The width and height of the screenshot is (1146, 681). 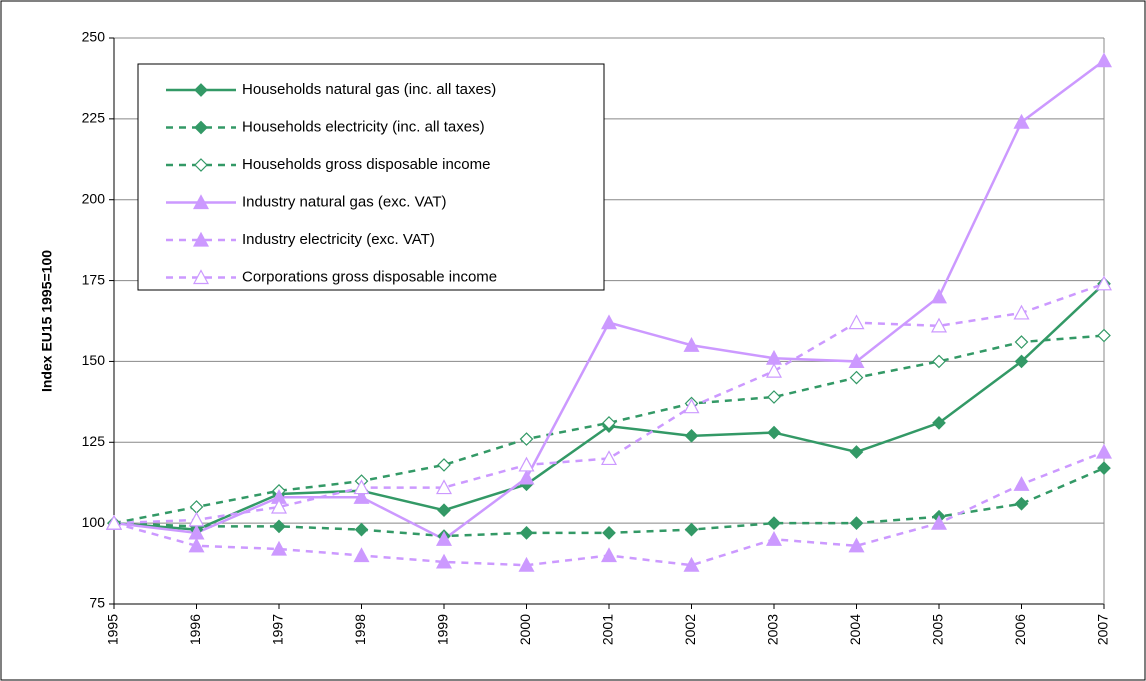 I want to click on y-tick-label: 150, so click(x=94, y=360).